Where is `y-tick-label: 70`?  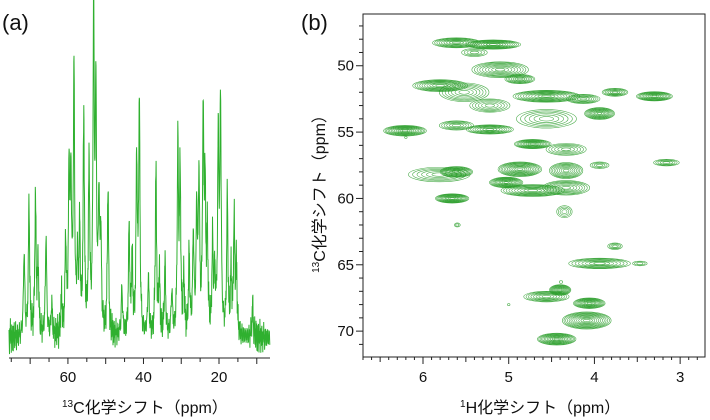
y-tick-label: 70 is located at coordinates (345, 331).